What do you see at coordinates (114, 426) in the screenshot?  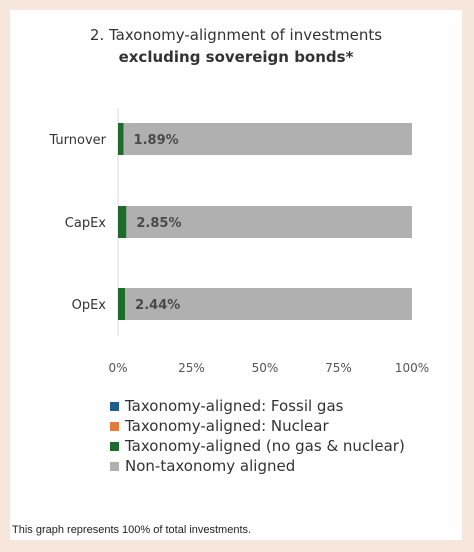 I see `legend-swatch-nuclear` at bounding box center [114, 426].